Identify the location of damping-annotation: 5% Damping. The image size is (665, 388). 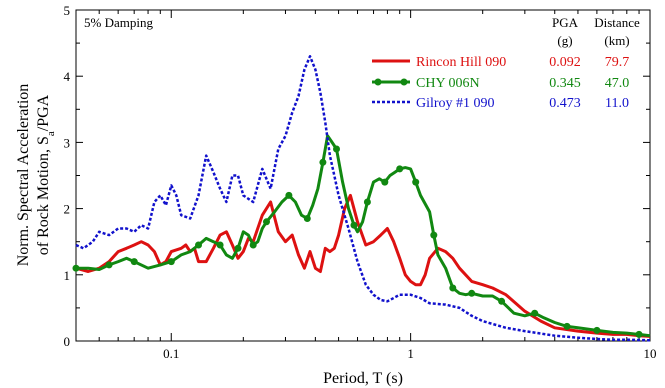
(118, 22).